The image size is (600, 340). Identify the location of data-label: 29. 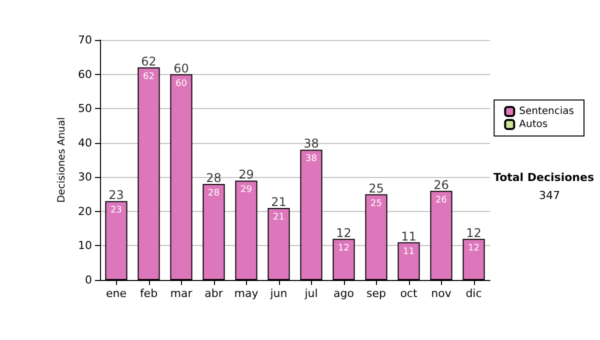
(246, 190).